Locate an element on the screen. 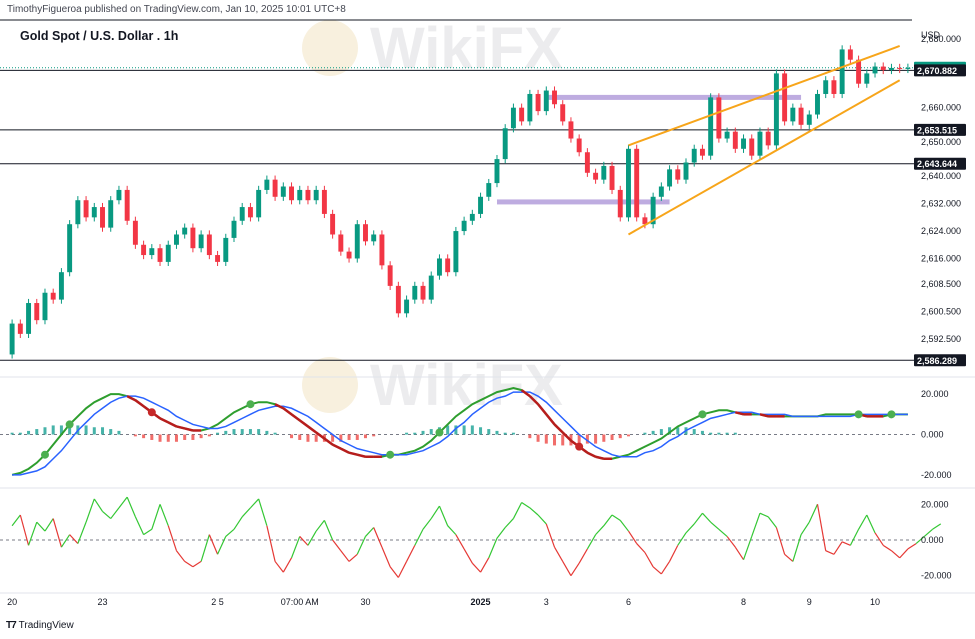  time-tick-label: 3 is located at coordinates (546, 602).